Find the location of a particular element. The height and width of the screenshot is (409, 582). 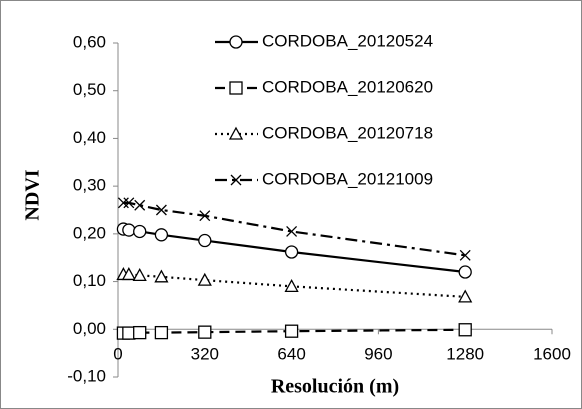

legend-entry: CORDOBA_20121009 is located at coordinates (324, 178).